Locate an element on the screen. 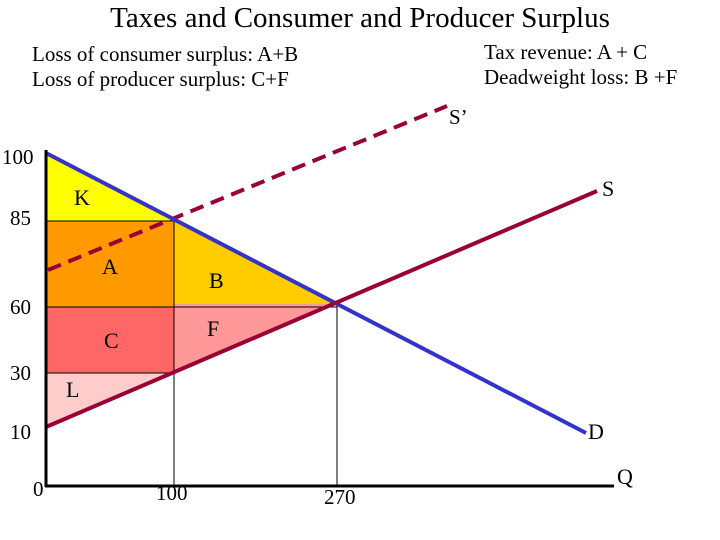  supply-label: S is located at coordinates (608, 188).